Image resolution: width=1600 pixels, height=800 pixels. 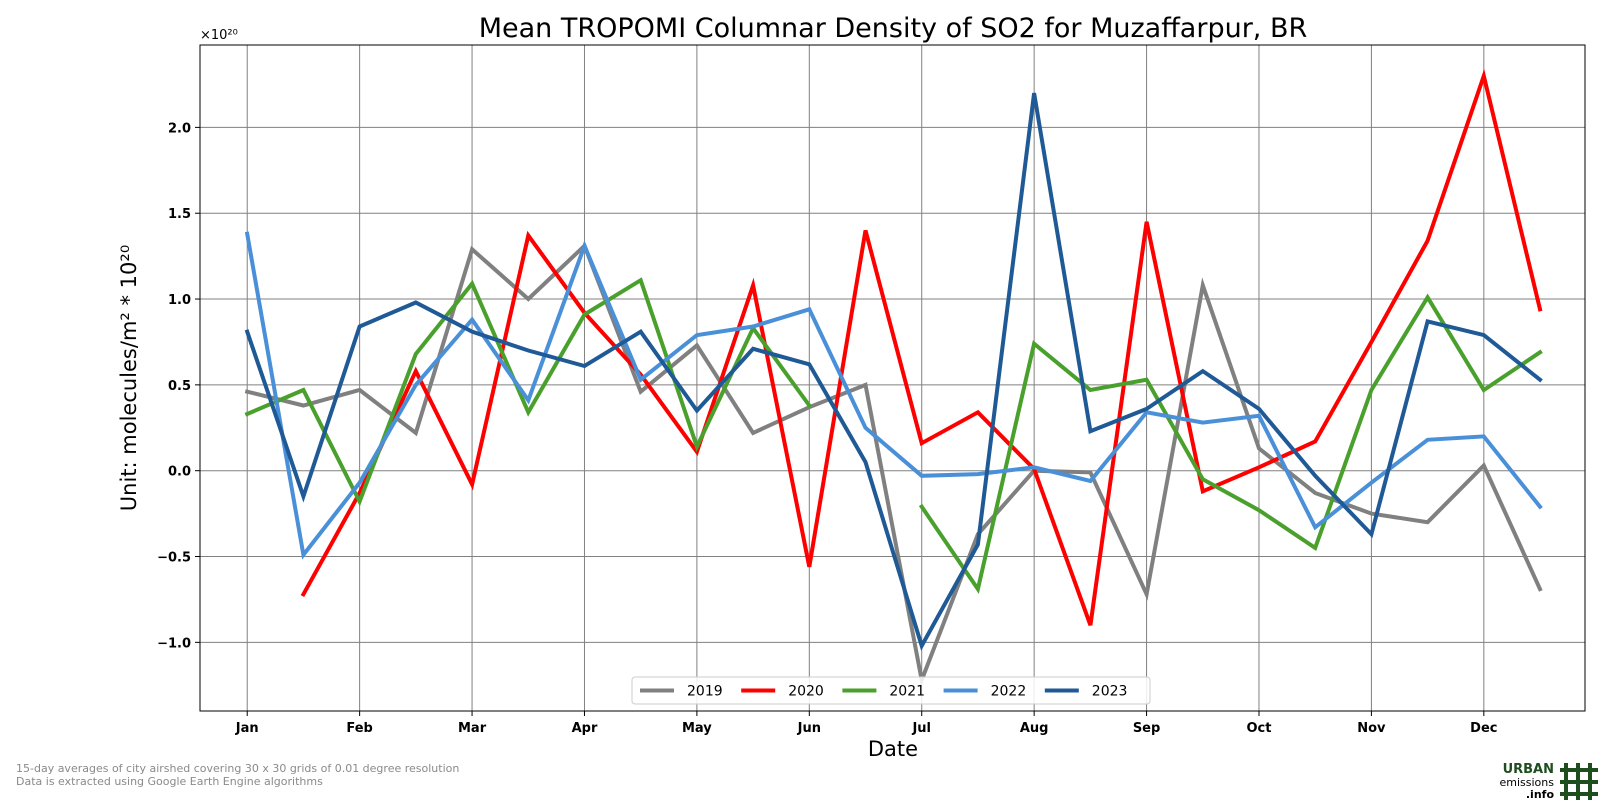 I want to click on urban-emissions-logo: URBAN emissions .info, so click(x=1549, y=781).